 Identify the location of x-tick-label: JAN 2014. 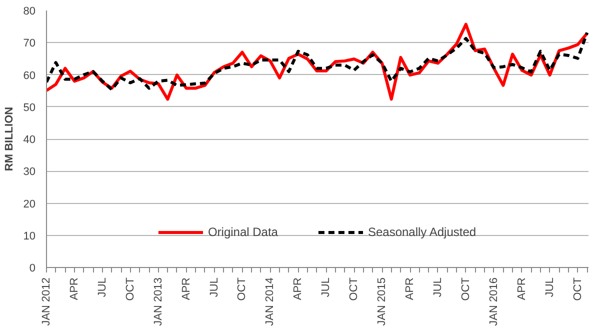
(270, 301).